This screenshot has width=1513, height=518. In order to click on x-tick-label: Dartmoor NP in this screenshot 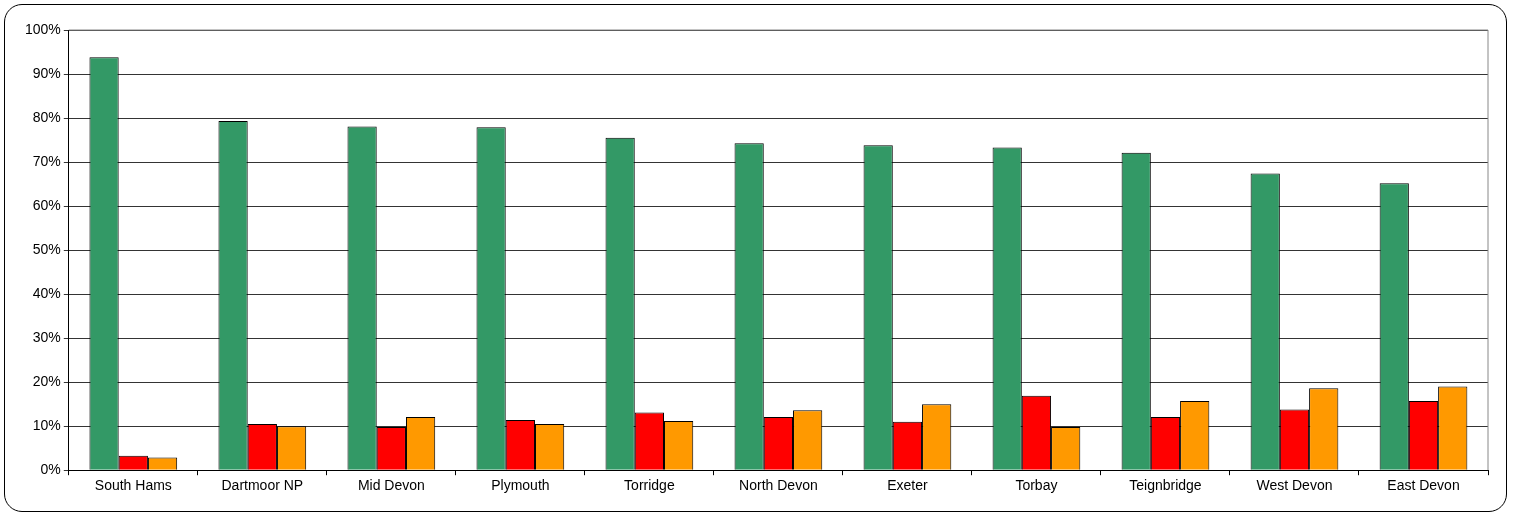, I will do `click(262, 485)`.